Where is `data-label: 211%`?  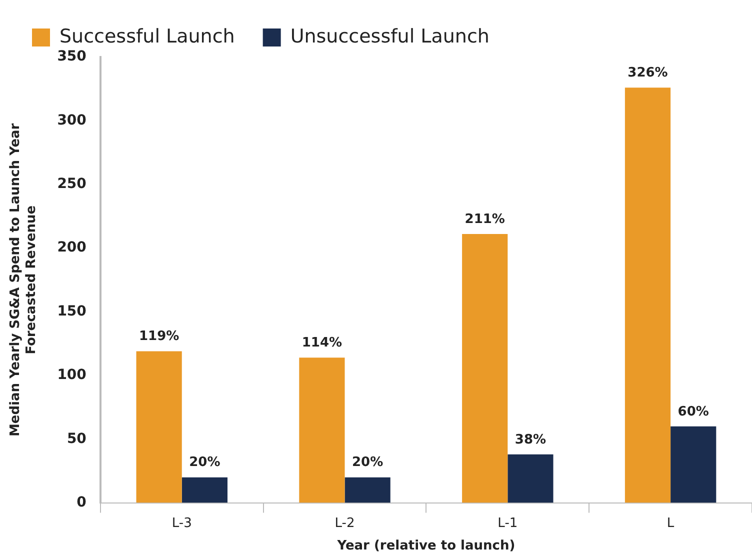 data-label: 211% is located at coordinates (484, 219).